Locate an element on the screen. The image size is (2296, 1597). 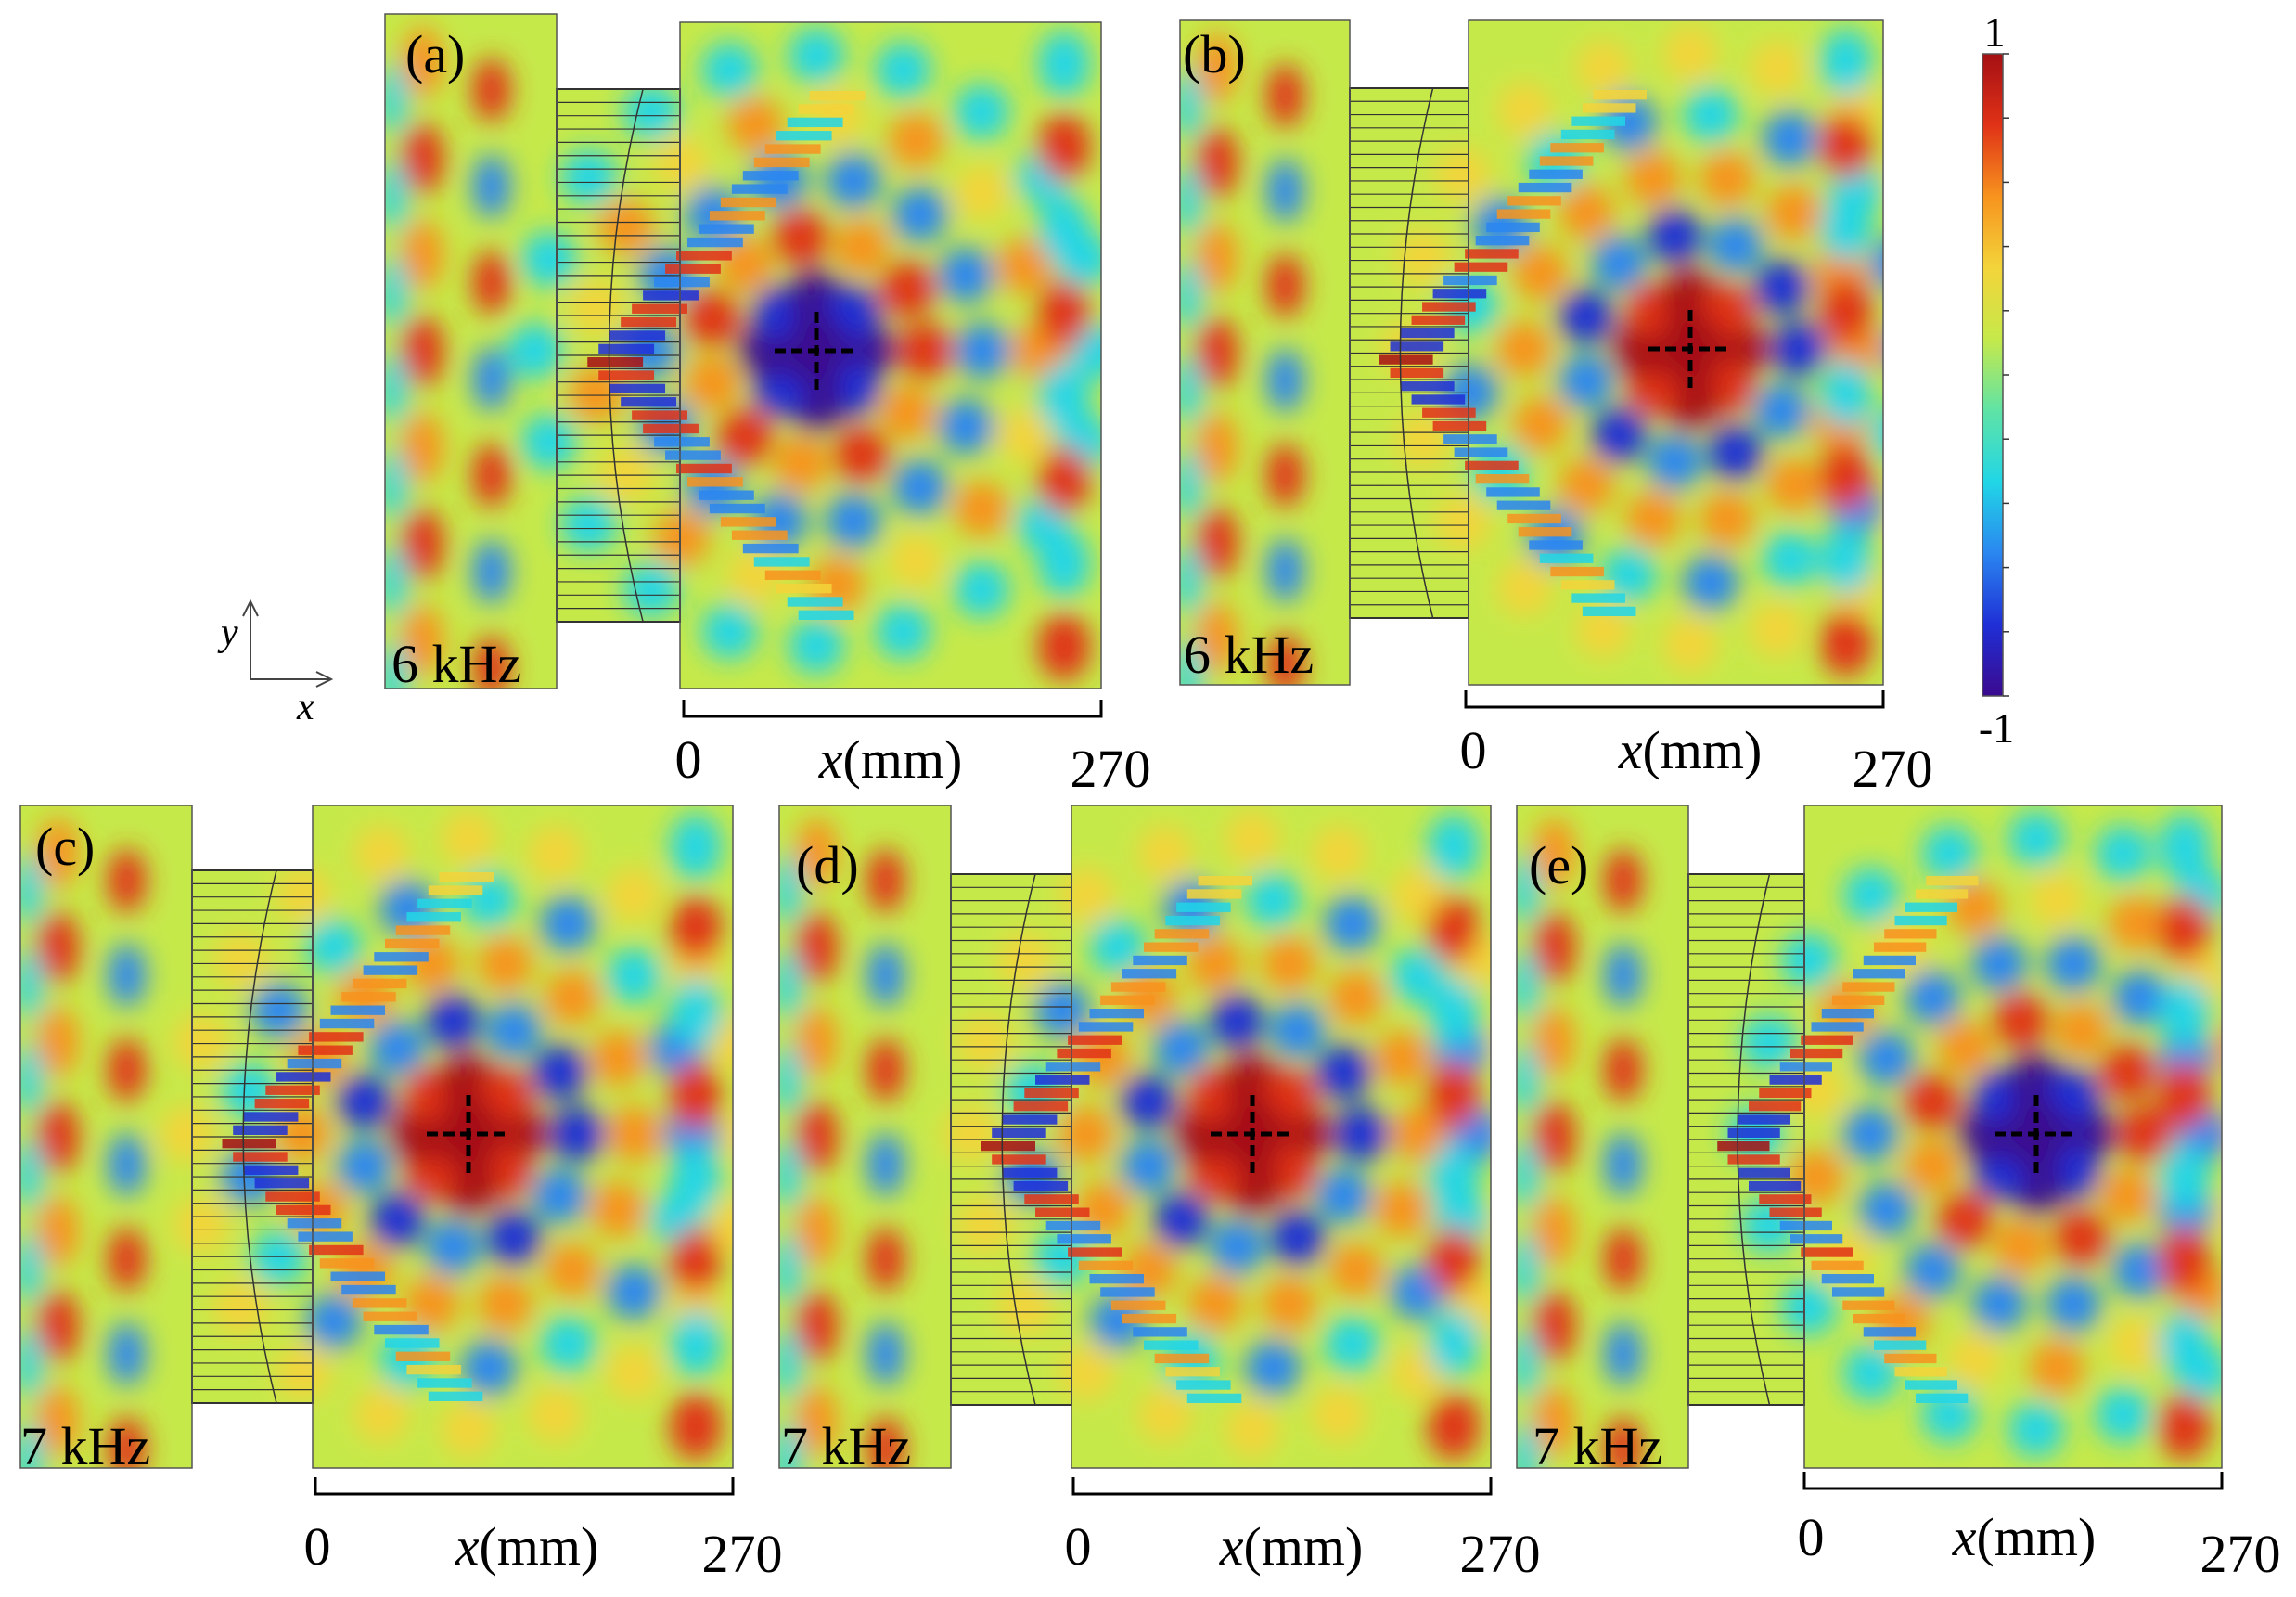
x-arrowhead-icon is located at coordinates (324, 679).